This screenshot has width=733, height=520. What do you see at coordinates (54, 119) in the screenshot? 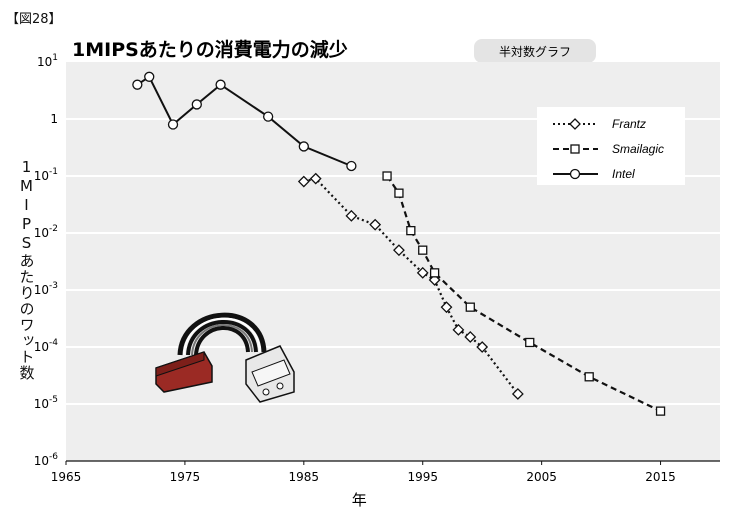
I see `y-tick-label: 1` at bounding box center [54, 119].